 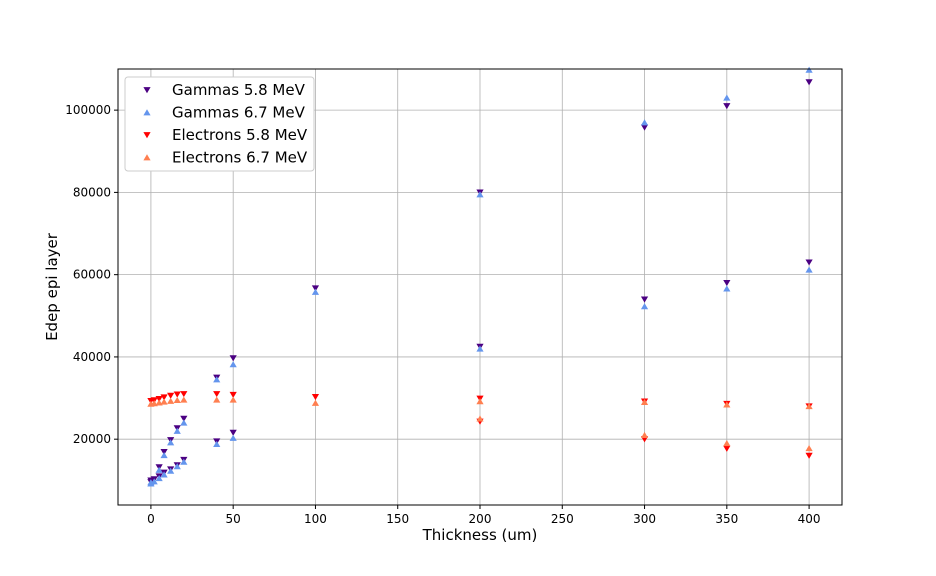 I want to click on x-tick-label: 100, so click(x=315, y=519).